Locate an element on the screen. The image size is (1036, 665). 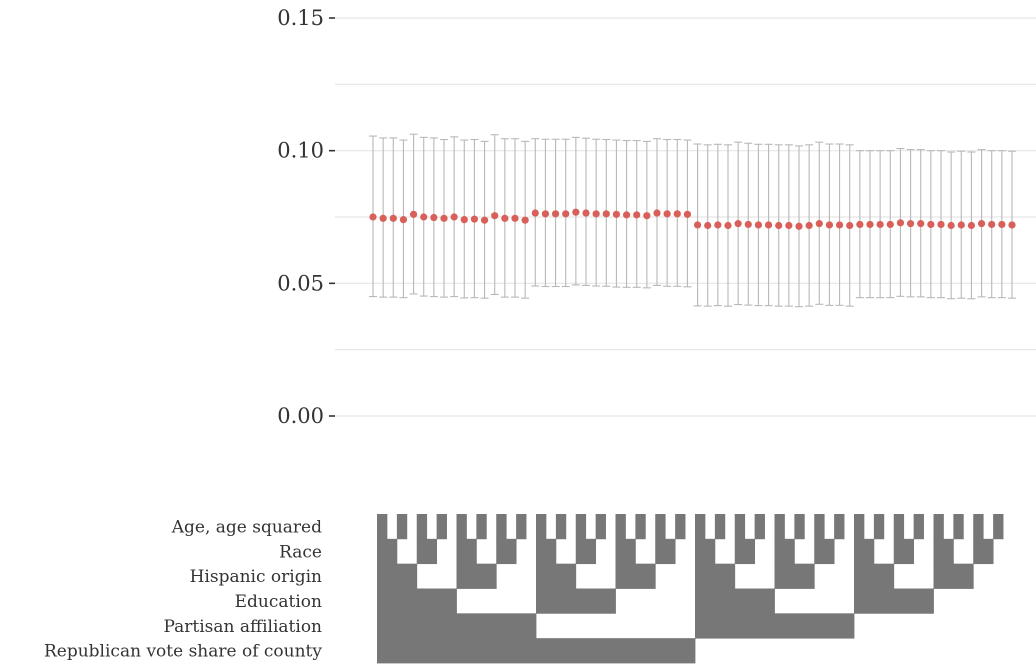
estimate-points is located at coordinates (692, 219).